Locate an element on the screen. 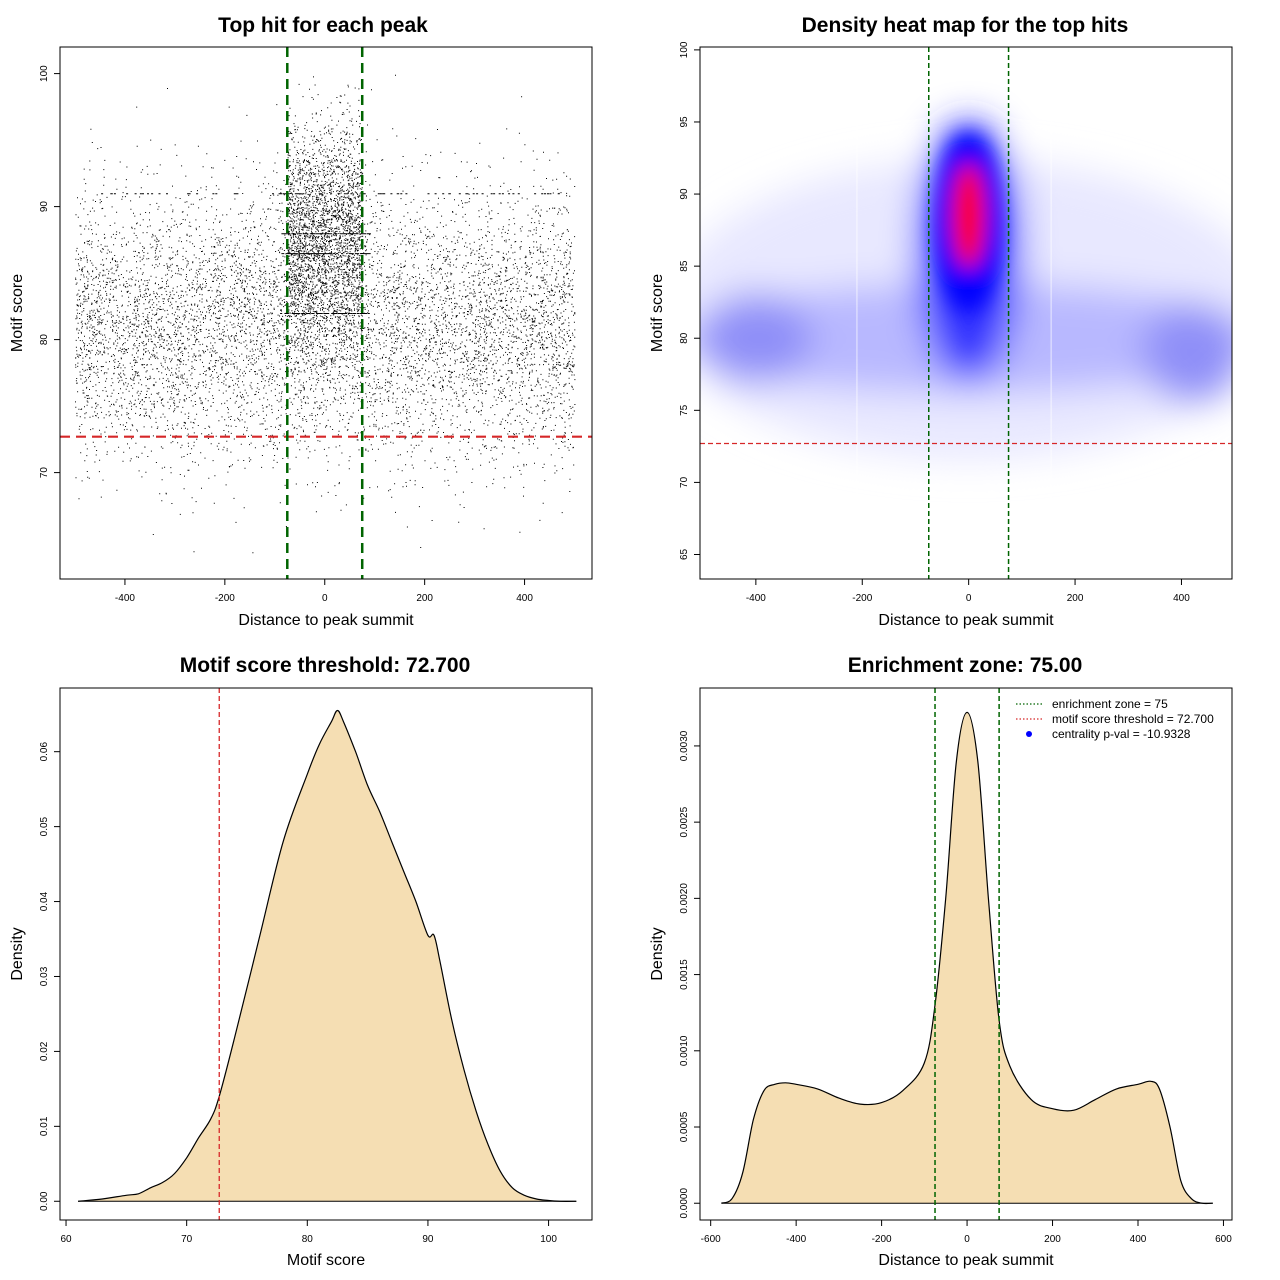  p3-xtick-label-3: 90 is located at coordinates (428, 1239).